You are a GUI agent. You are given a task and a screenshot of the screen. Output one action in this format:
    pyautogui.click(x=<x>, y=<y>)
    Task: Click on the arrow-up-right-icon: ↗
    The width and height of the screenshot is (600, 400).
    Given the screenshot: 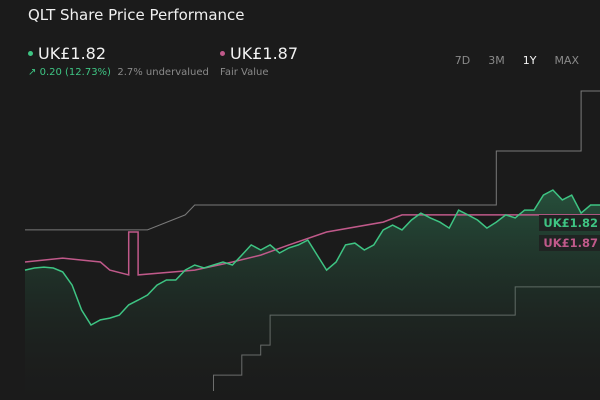 What is the action you would take?
    pyautogui.click(x=32, y=72)
    